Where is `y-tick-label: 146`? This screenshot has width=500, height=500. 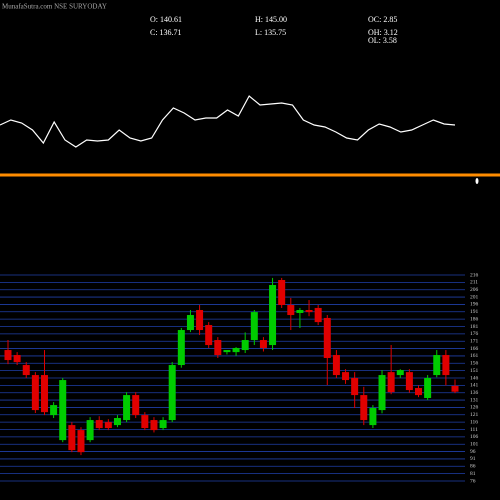
y-tick-label: 146 is located at coordinates (474, 378).